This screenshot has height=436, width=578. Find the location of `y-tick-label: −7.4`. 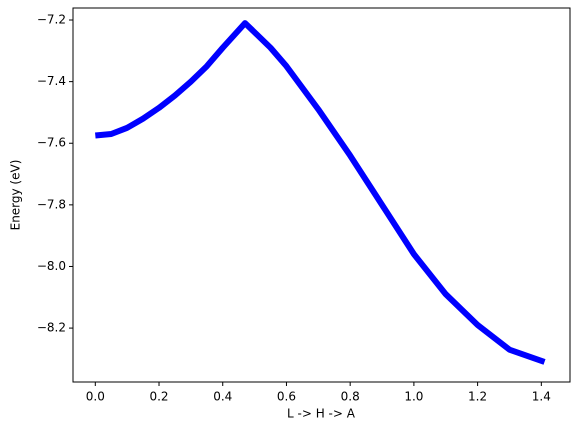

y-tick-label: −7.4 is located at coordinates (51, 81).